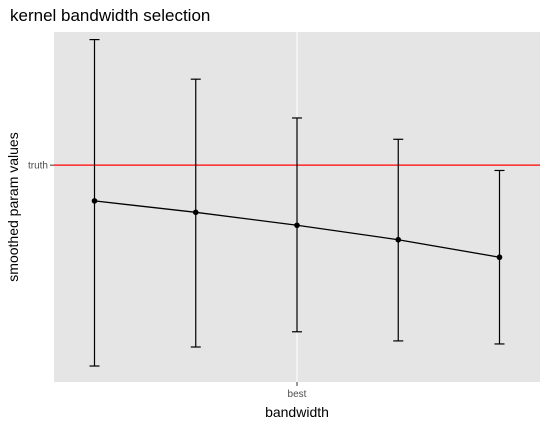  What do you see at coordinates (297, 412) in the screenshot?
I see `x-axis-title: bandwidth` at bounding box center [297, 412].